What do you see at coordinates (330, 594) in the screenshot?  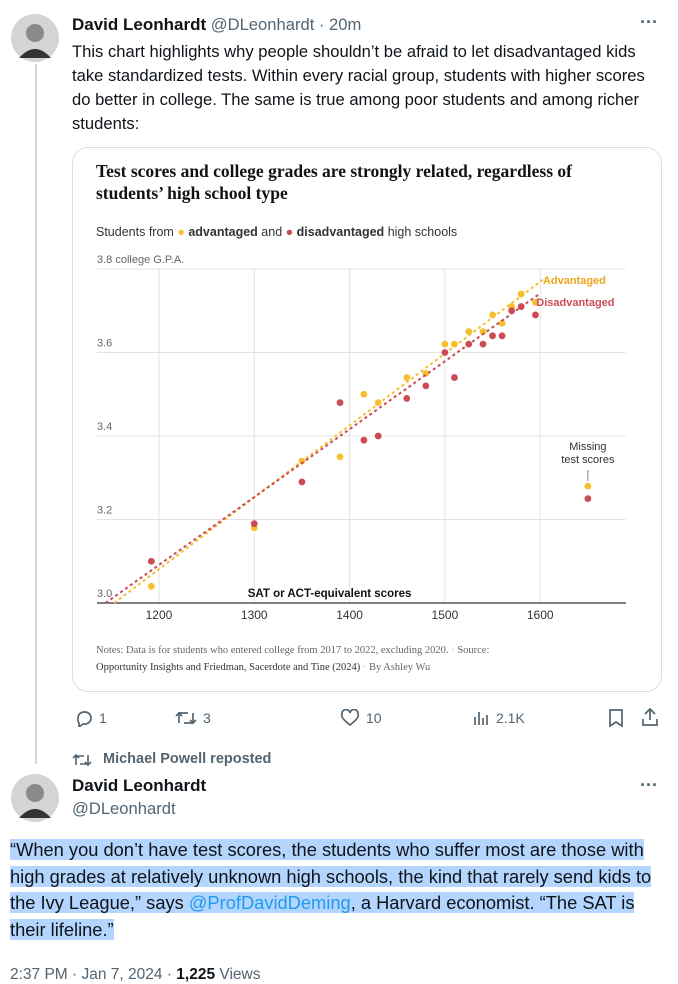 I see `x-axis-label: SAT or ACT-equivalent scores` at bounding box center [330, 594].